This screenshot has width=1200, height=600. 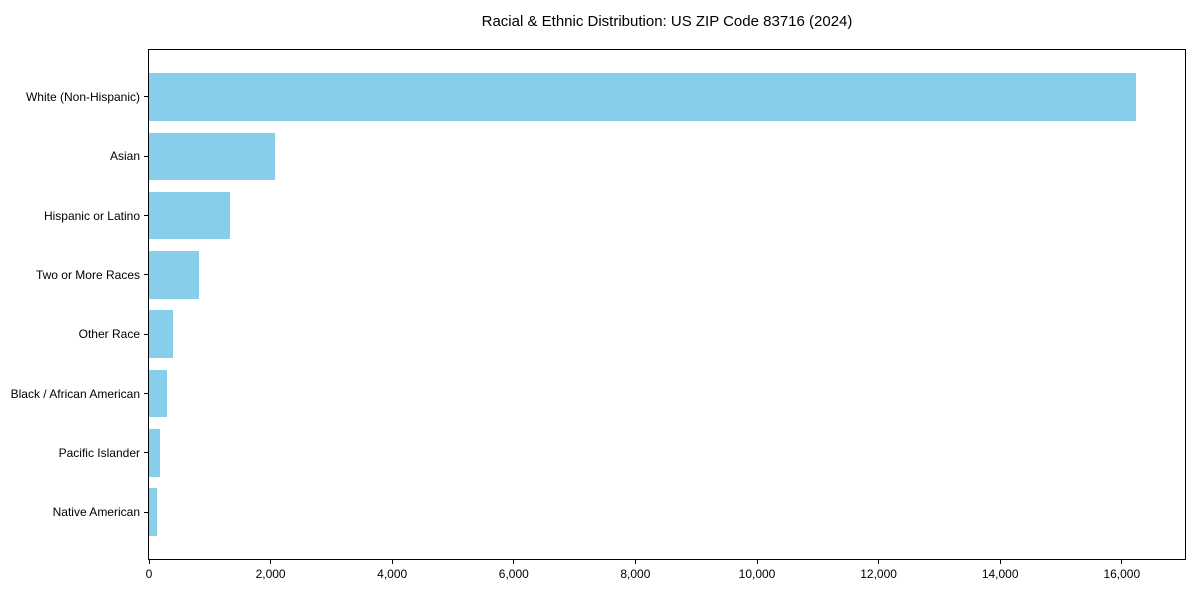 What do you see at coordinates (109, 334) in the screenshot?
I see `y-tick-label: Other Race` at bounding box center [109, 334].